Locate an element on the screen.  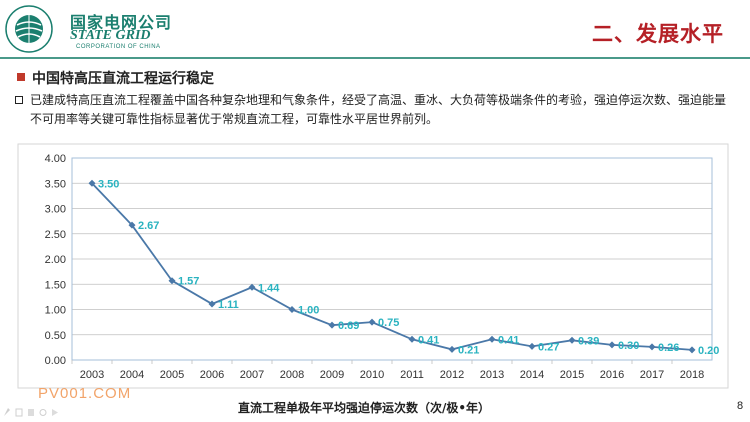
x-tick-label: 2008 is located at coordinates (292, 375).